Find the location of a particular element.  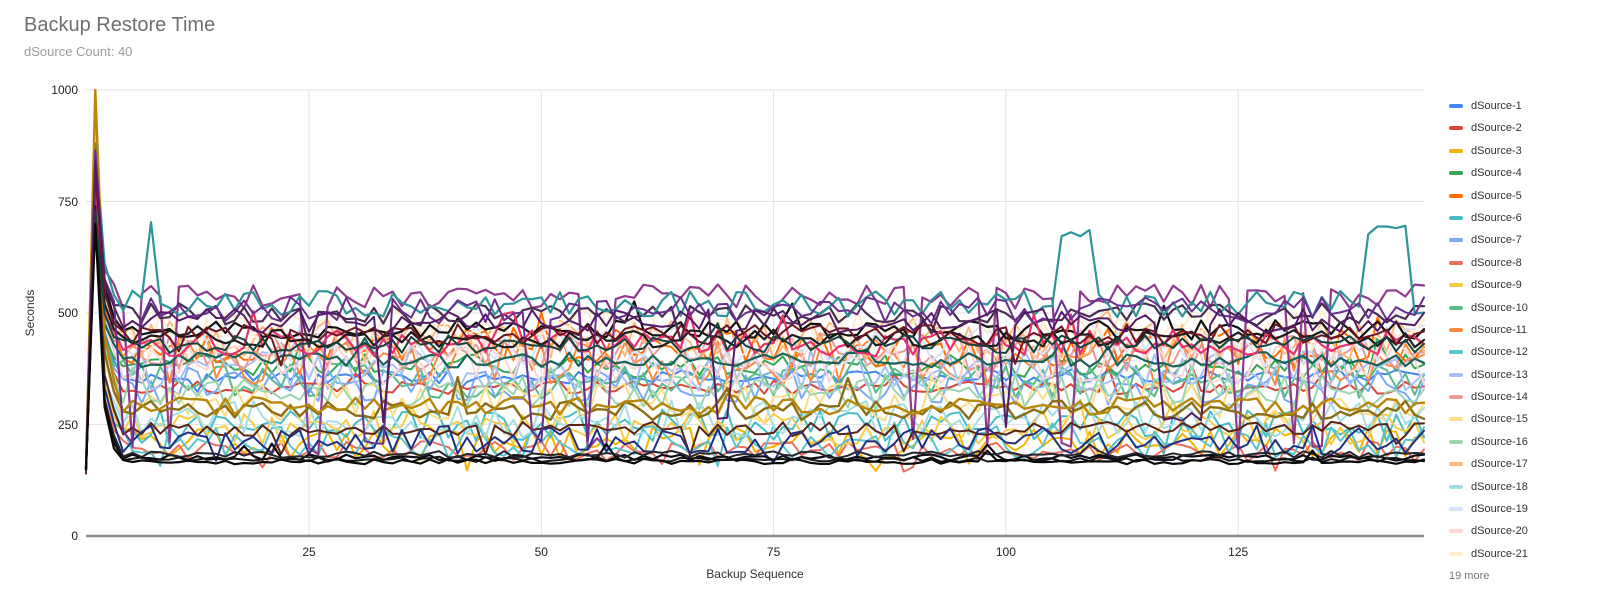

legend-label: dSource-3 is located at coordinates (1496, 150).